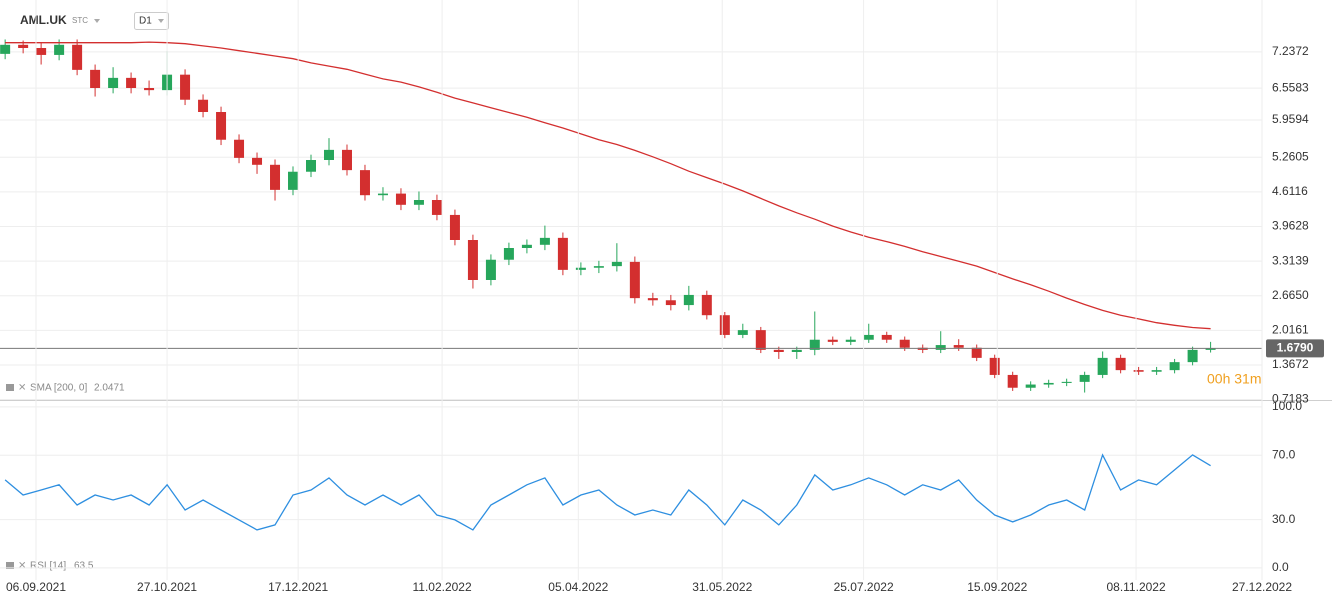  I want to click on x-tick-label: 17.12.2021, so click(298, 587).